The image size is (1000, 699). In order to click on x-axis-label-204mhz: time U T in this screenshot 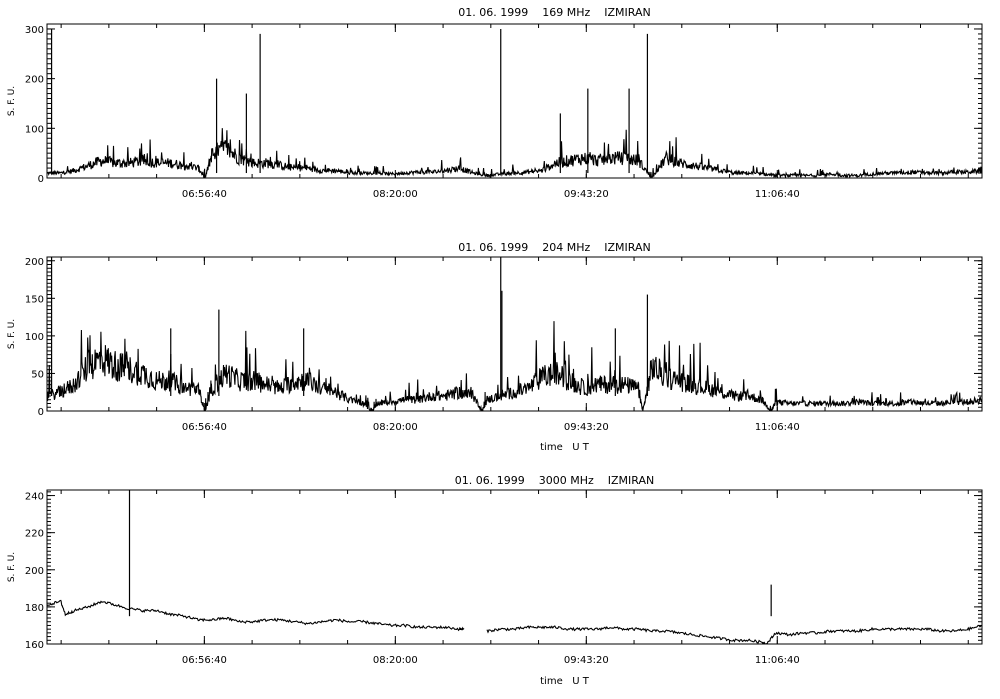, I will do `click(565, 447)`.